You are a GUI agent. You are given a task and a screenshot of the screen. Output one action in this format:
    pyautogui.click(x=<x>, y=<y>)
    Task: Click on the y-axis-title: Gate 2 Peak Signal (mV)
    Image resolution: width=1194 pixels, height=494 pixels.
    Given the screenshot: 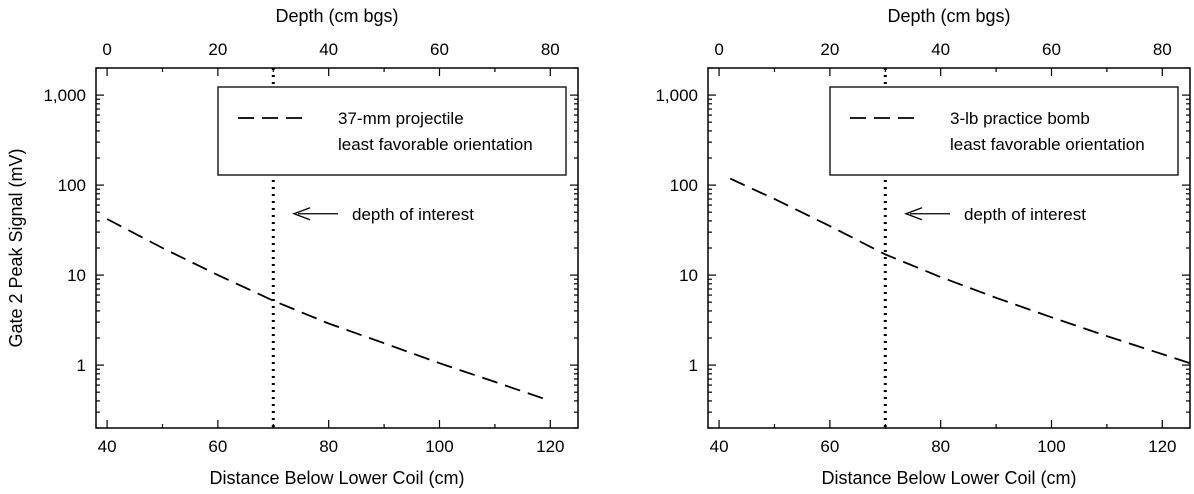 What is the action you would take?
    pyautogui.click(x=16, y=247)
    